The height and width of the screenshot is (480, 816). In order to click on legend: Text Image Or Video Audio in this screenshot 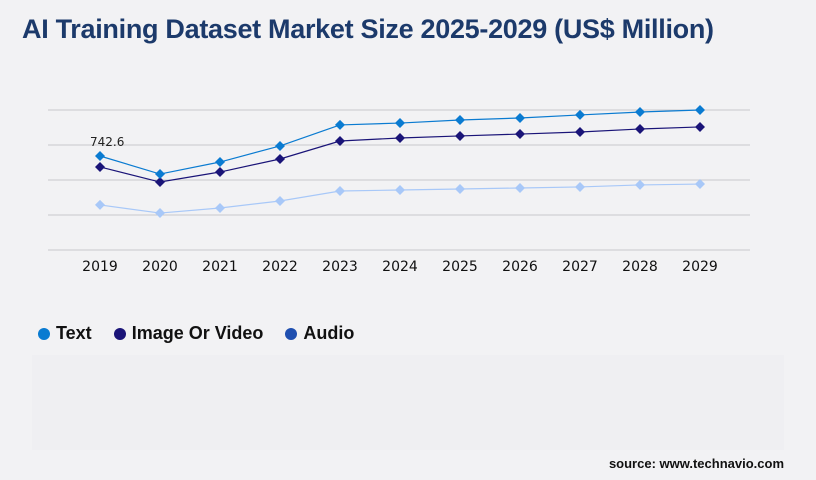, I will do `click(196, 333)`.